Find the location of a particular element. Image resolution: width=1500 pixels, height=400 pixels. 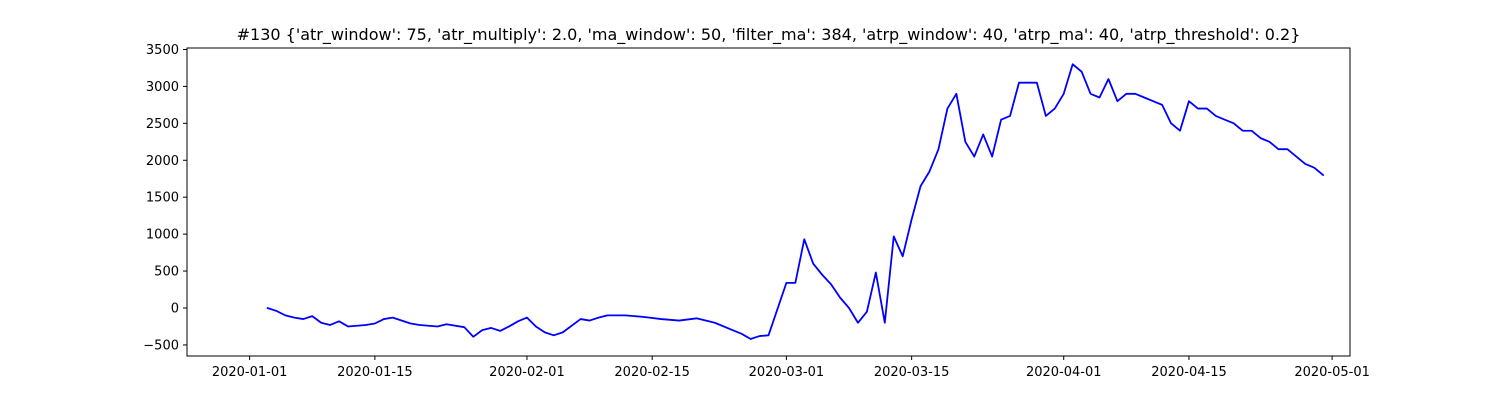

x-tick-label: 2020-01-15 is located at coordinates (375, 372).